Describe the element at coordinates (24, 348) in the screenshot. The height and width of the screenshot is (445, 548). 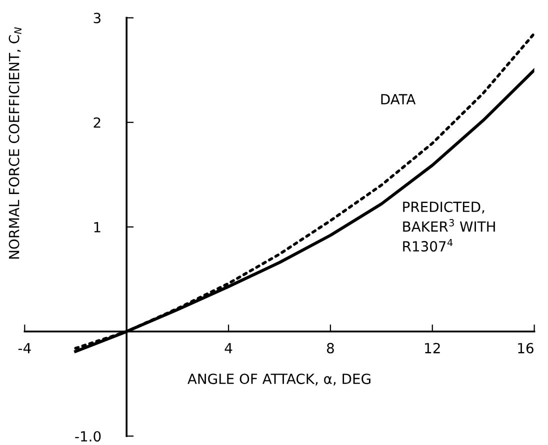
I see `x-tick-label: -4` at that location.